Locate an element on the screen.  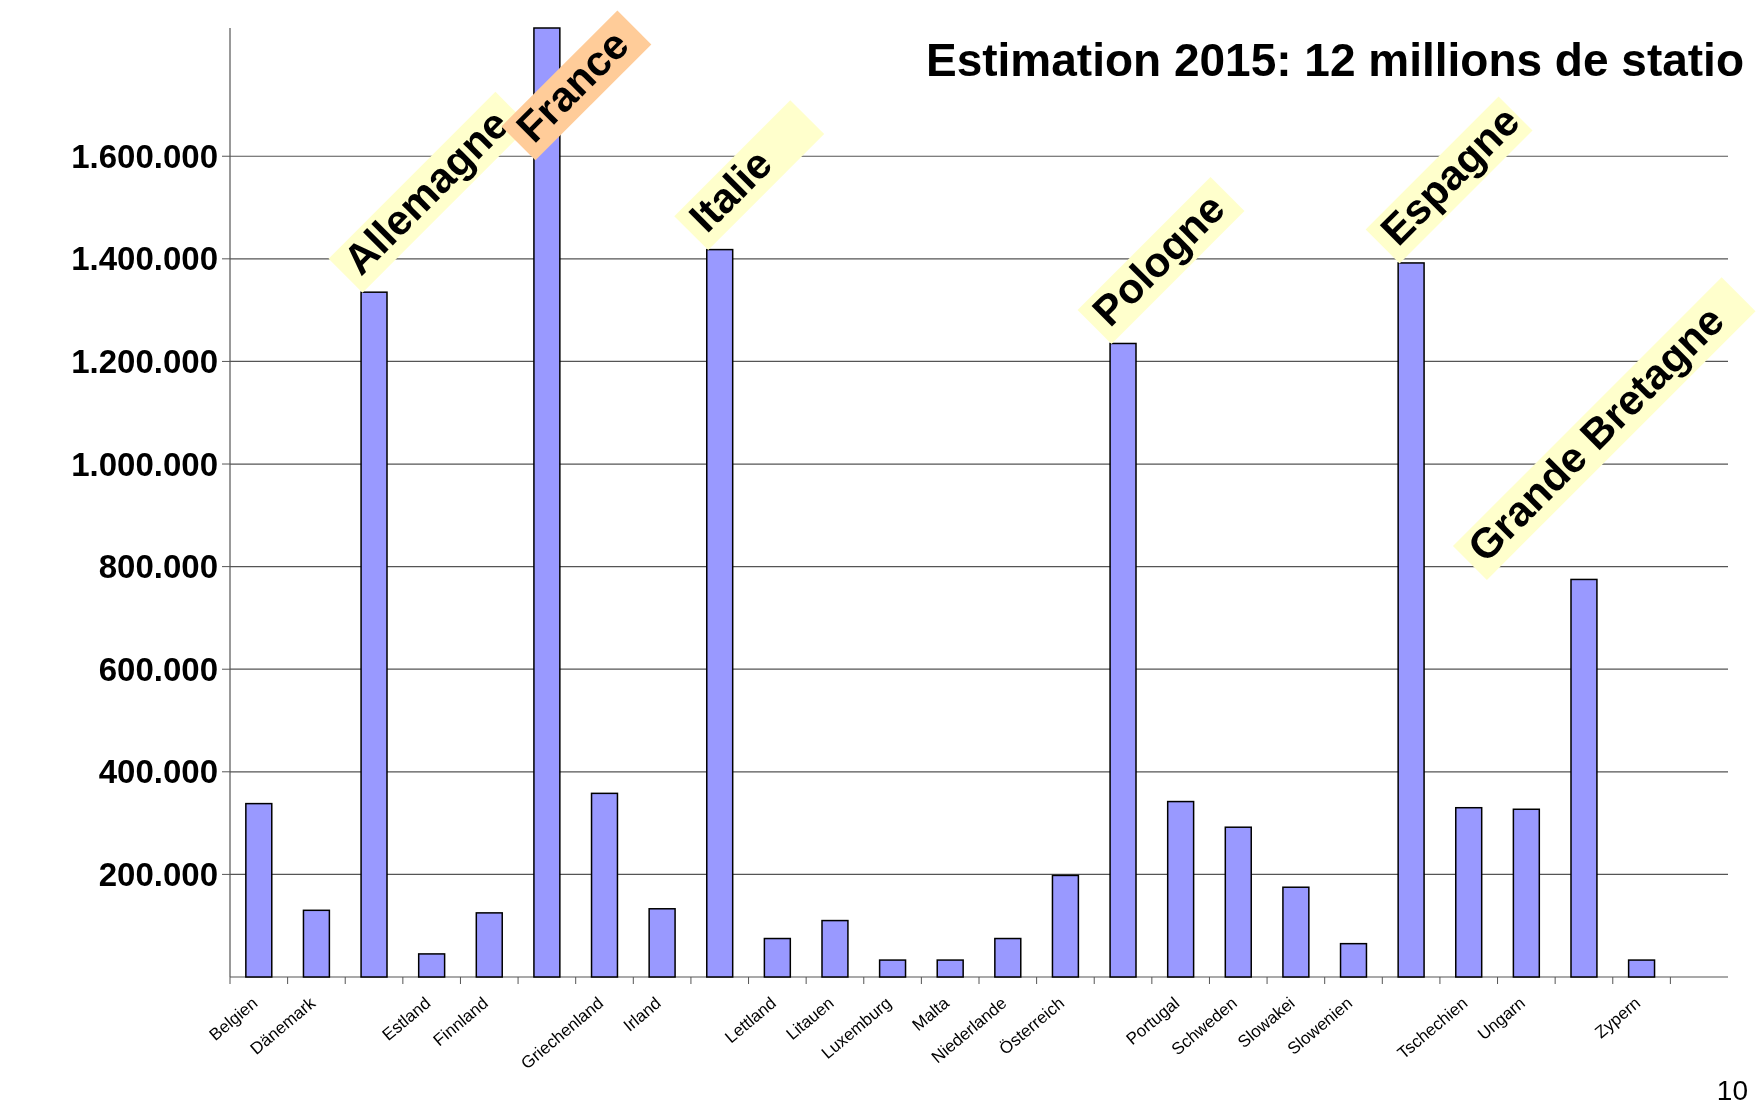
y-tick-label: 1.400.000 is located at coordinates (144, 259).